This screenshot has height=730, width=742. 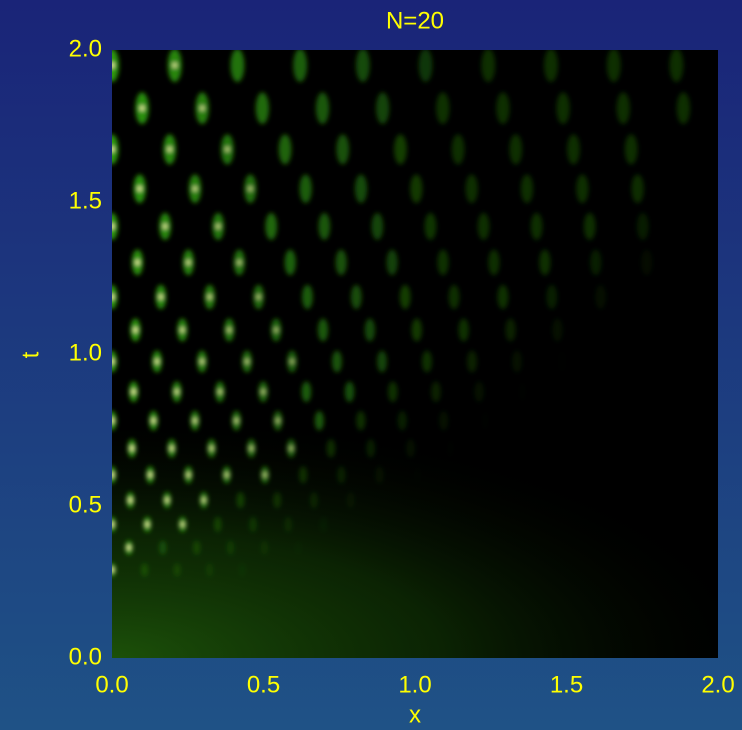 What do you see at coordinates (415, 714) in the screenshot?
I see `x-axis-label: x` at bounding box center [415, 714].